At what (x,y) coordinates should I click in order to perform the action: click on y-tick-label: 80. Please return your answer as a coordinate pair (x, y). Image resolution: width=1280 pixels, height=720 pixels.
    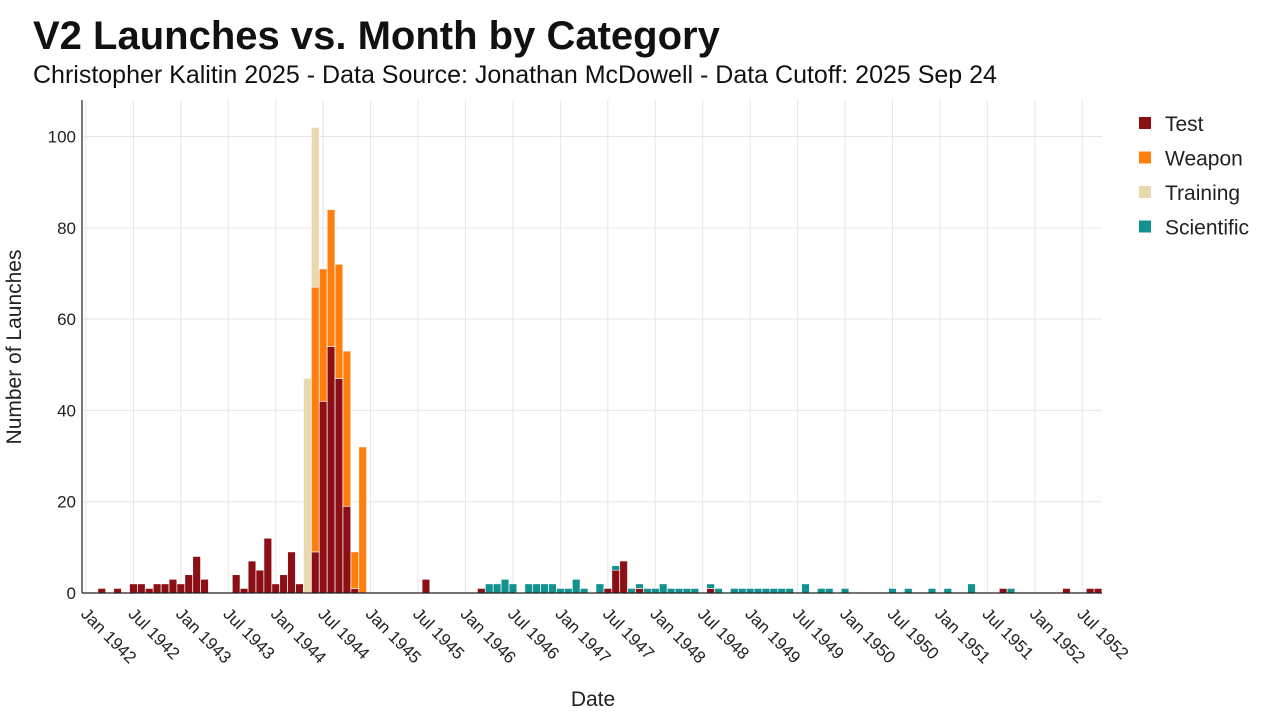
    Looking at the image, I should click on (66, 228).